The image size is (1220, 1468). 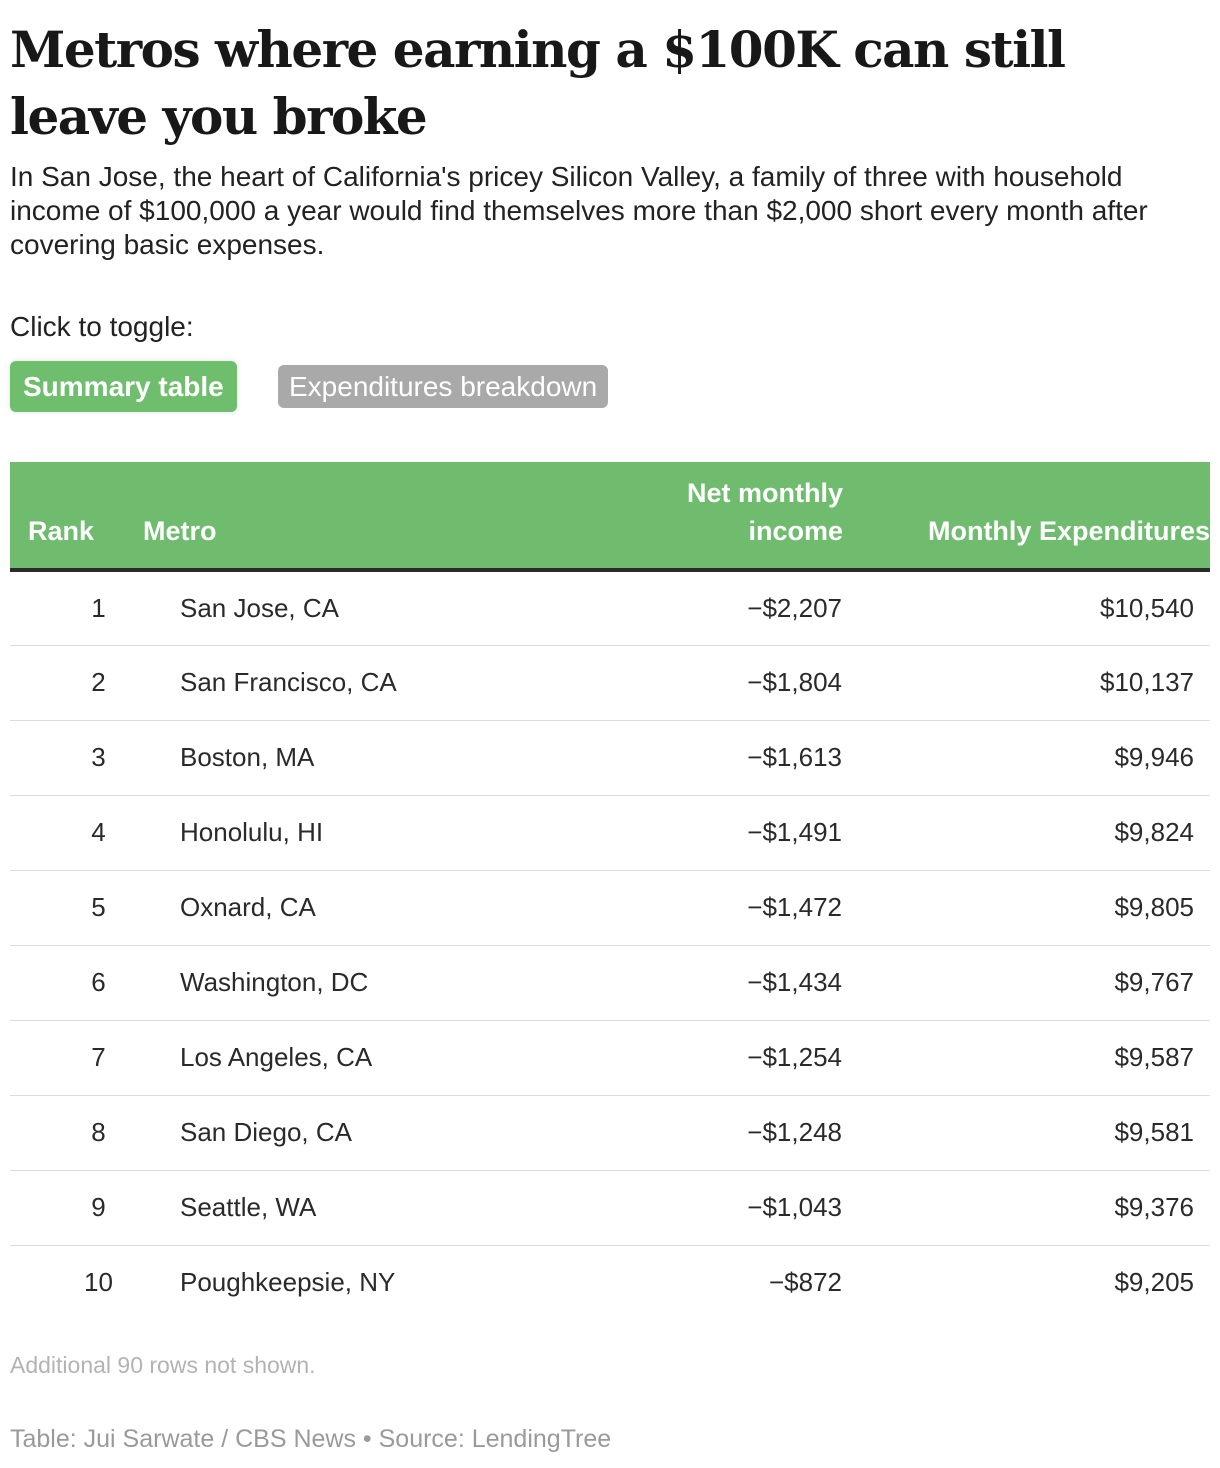 I want to click on table-row: 8 San Diego, CA −$1,248 $9,581, so click(x=610, y=1132).